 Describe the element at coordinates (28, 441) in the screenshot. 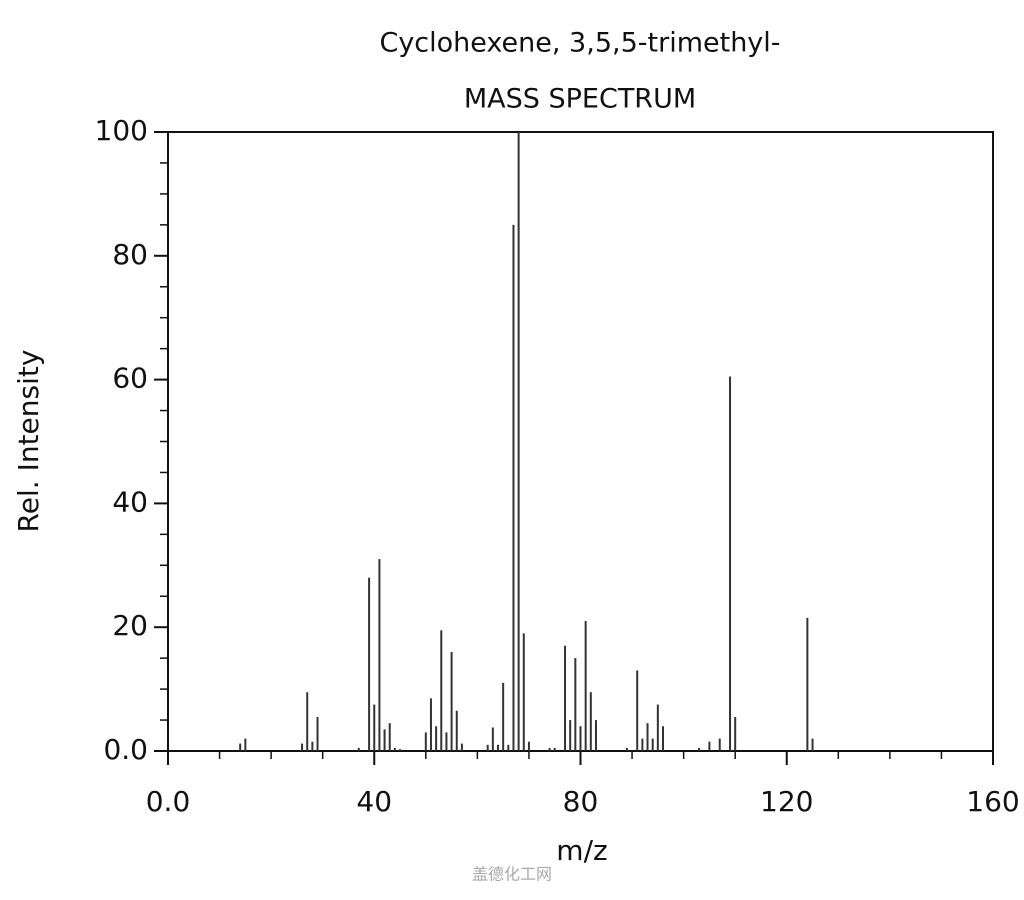

I see `y-axis-label: Rel. Intensity` at that location.